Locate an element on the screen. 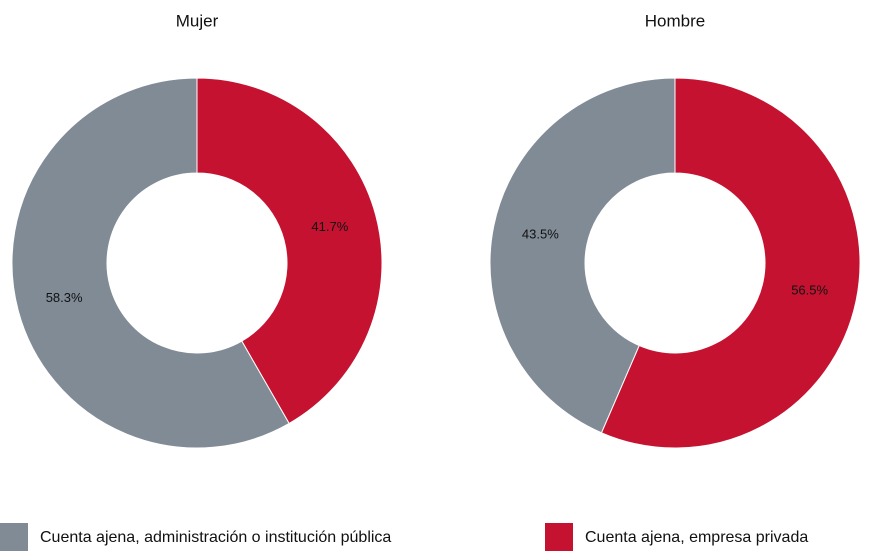 This screenshot has width=896, height=551. value-label: 58.3% is located at coordinates (64, 297).